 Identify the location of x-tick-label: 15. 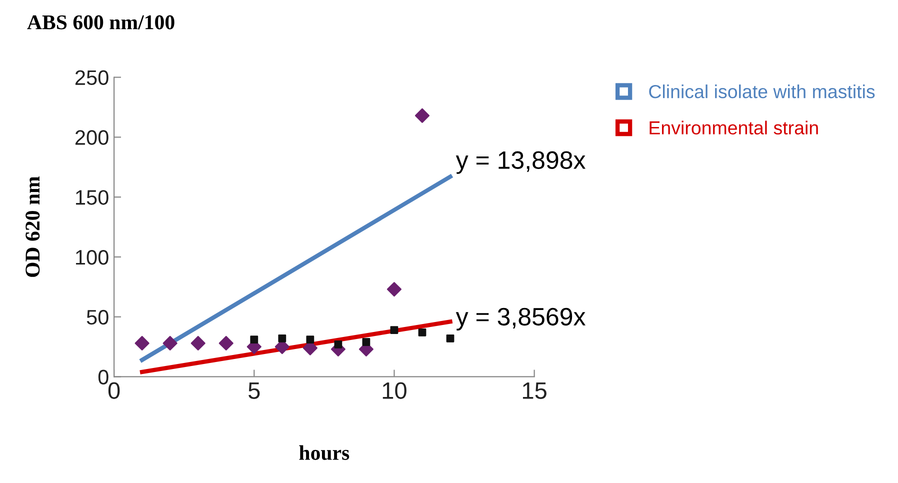
(534, 390).